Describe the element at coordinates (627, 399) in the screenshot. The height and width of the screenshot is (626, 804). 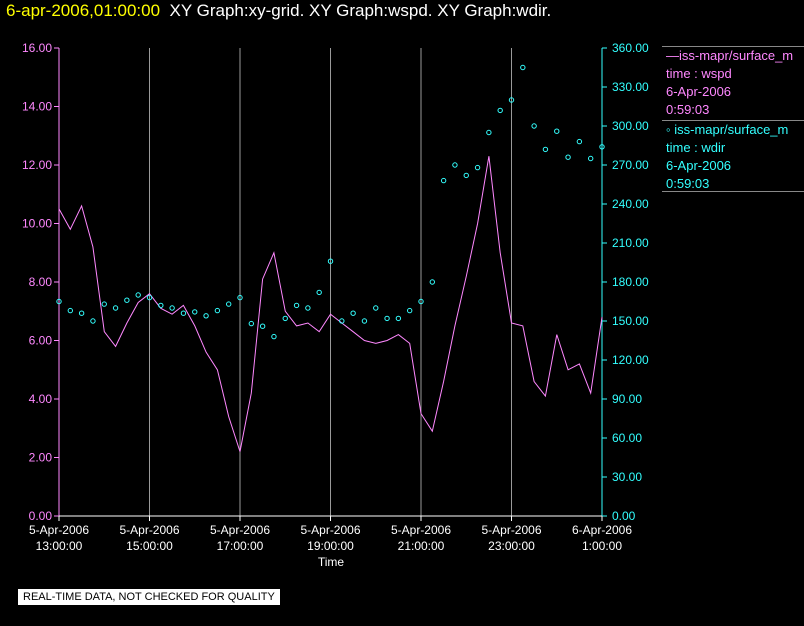
I see `right-tick-label: 90.00` at that location.